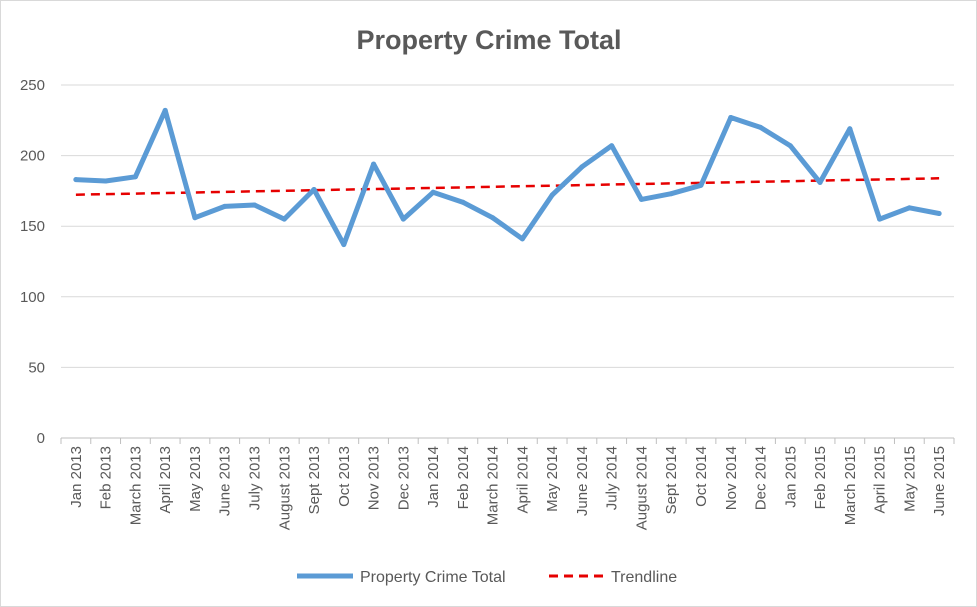 The image size is (977, 607). I want to click on x-tick-label: Nov 2013, so click(374, 478).